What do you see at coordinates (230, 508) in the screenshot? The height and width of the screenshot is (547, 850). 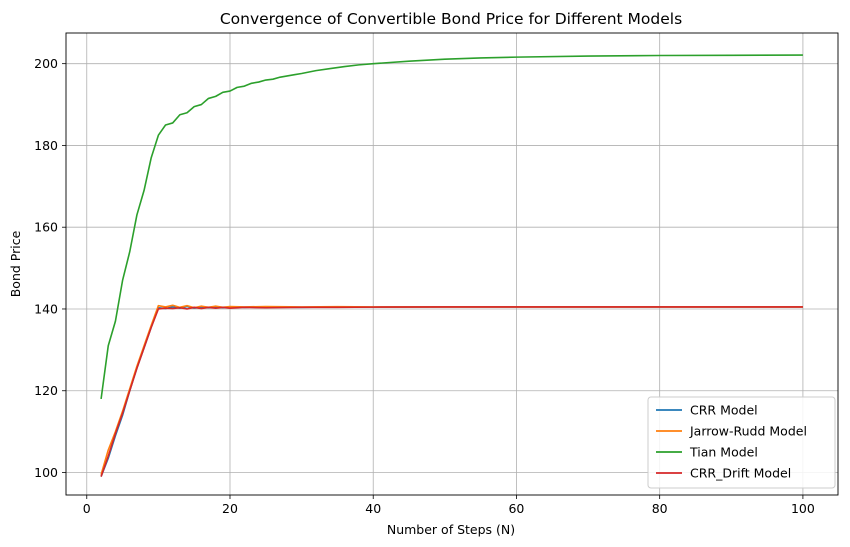 I see `x-tick-label: 20` at bounding box center [230, 508].